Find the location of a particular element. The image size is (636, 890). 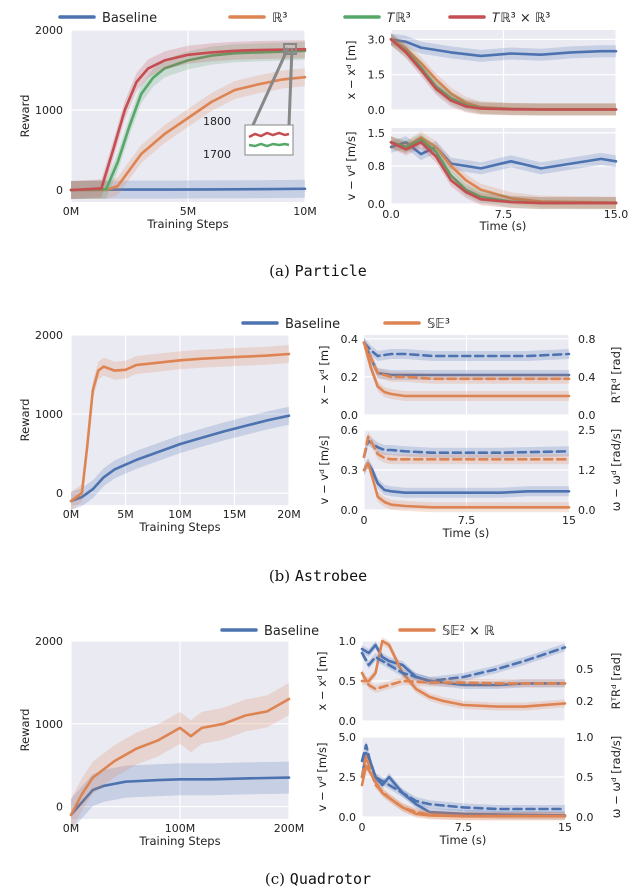

quadrotor-reward-series-1-line is located at coordinates (180, 757).